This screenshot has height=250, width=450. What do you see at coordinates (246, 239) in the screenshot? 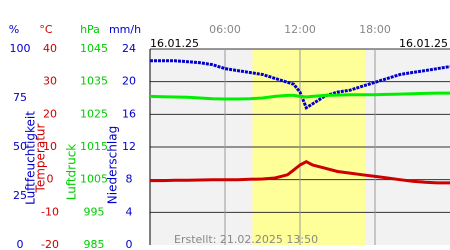
I see `created-note: Erstellt: 21.02.2025 13:50` at bounding box center [246, 239].